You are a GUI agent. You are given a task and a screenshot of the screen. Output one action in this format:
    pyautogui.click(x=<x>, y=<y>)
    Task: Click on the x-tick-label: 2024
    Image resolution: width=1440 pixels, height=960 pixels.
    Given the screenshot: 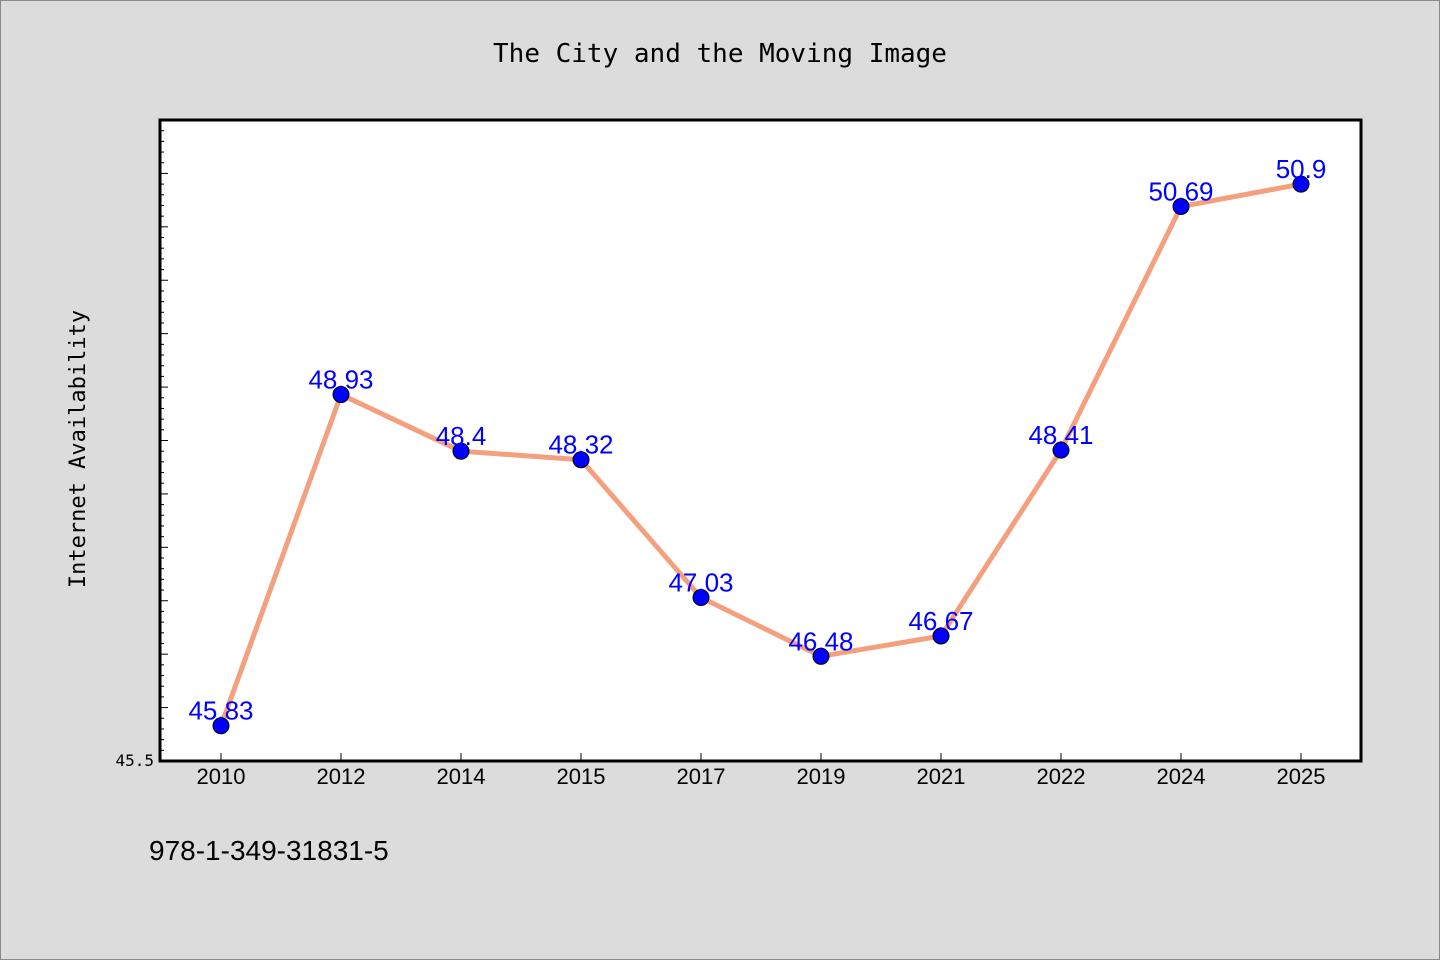 What is the action you would take?
    pyautogui.click(x=1181, y=776)
    